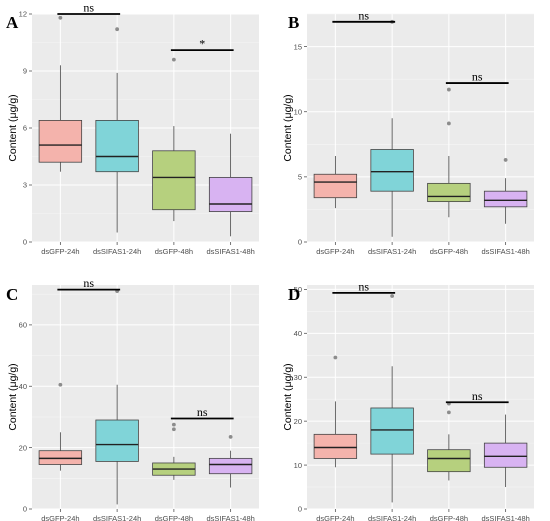  I want to click on y-tick-label: 6, so click(25, 128).